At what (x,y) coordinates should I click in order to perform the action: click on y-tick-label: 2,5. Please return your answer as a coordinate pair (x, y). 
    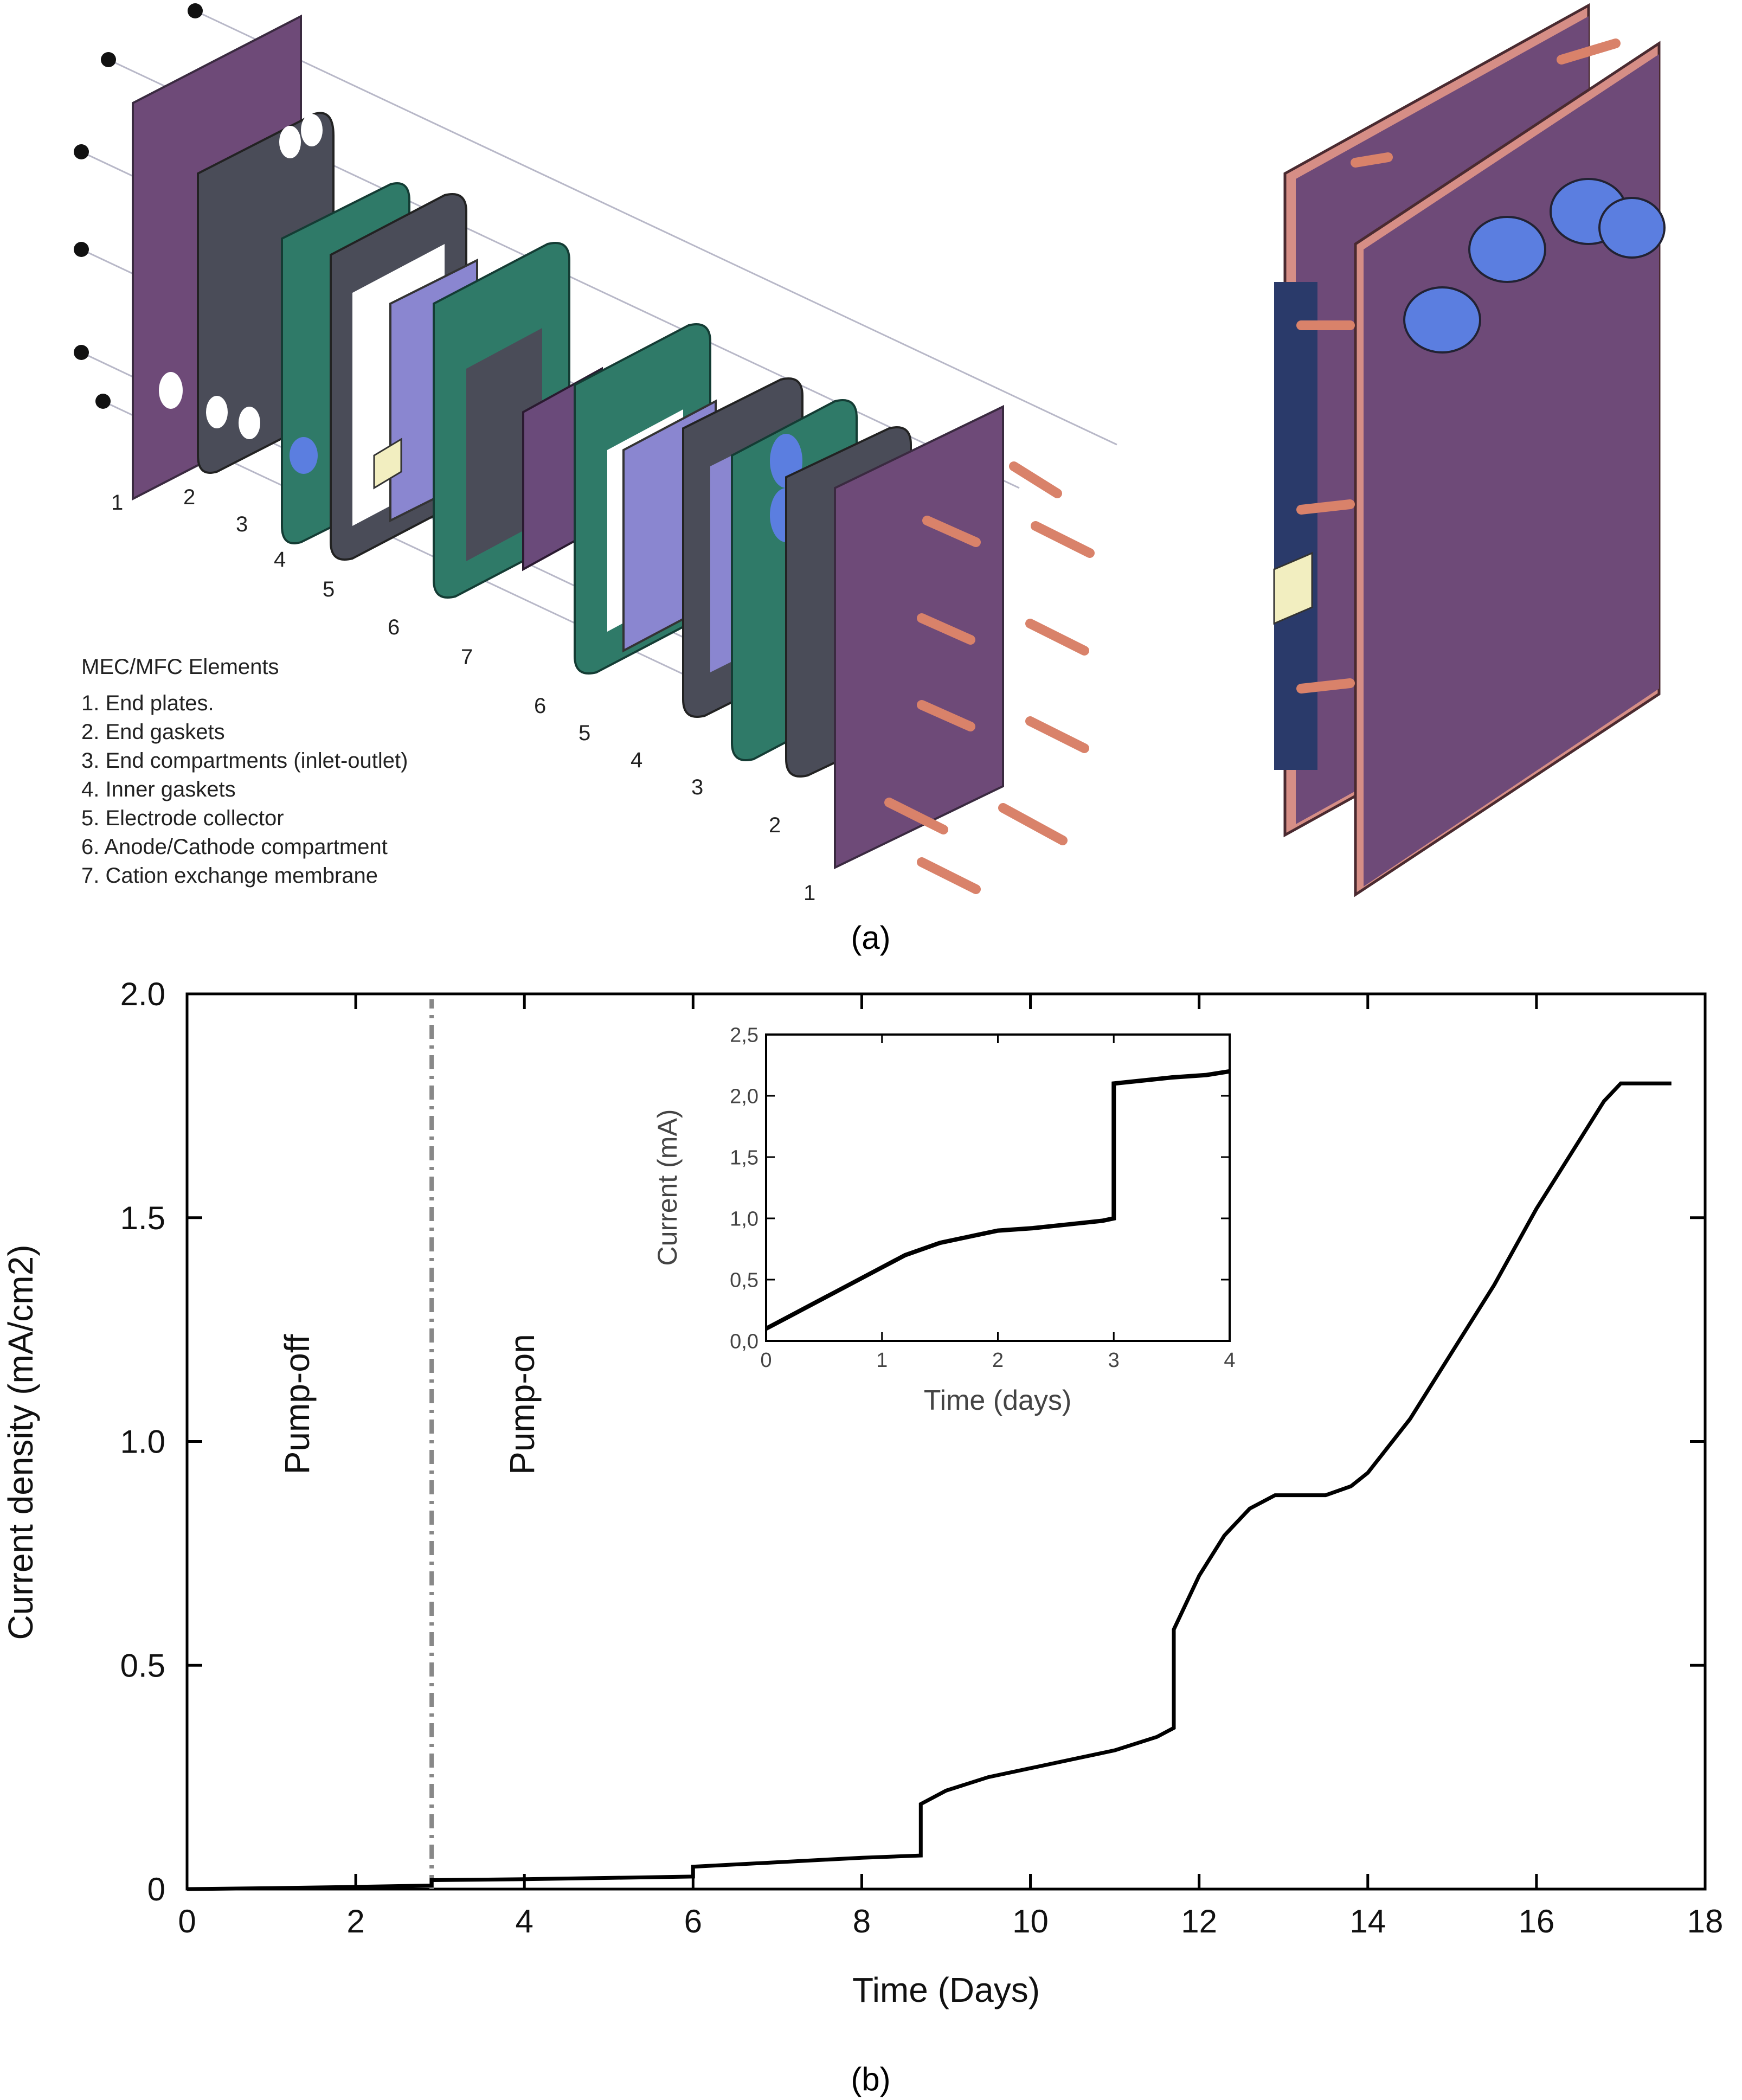
    Looking at the image, I should click on (744, 1035).